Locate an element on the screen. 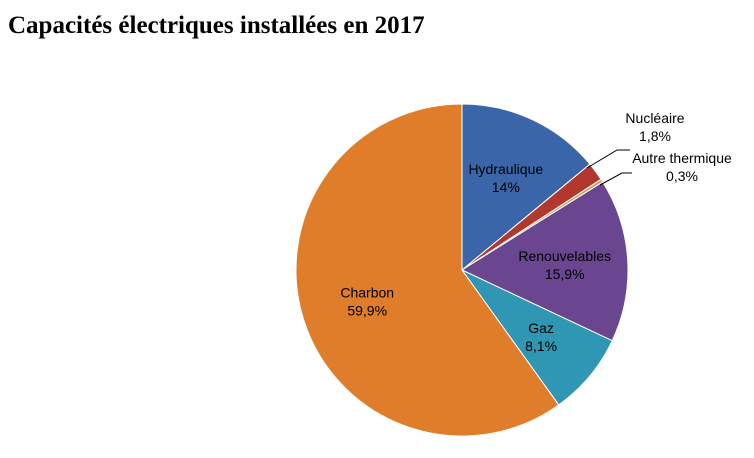 The width and height of the screenshot is (754, 458). label-name-nucleaire: Nucléaire is located at coordinates (654, 118).